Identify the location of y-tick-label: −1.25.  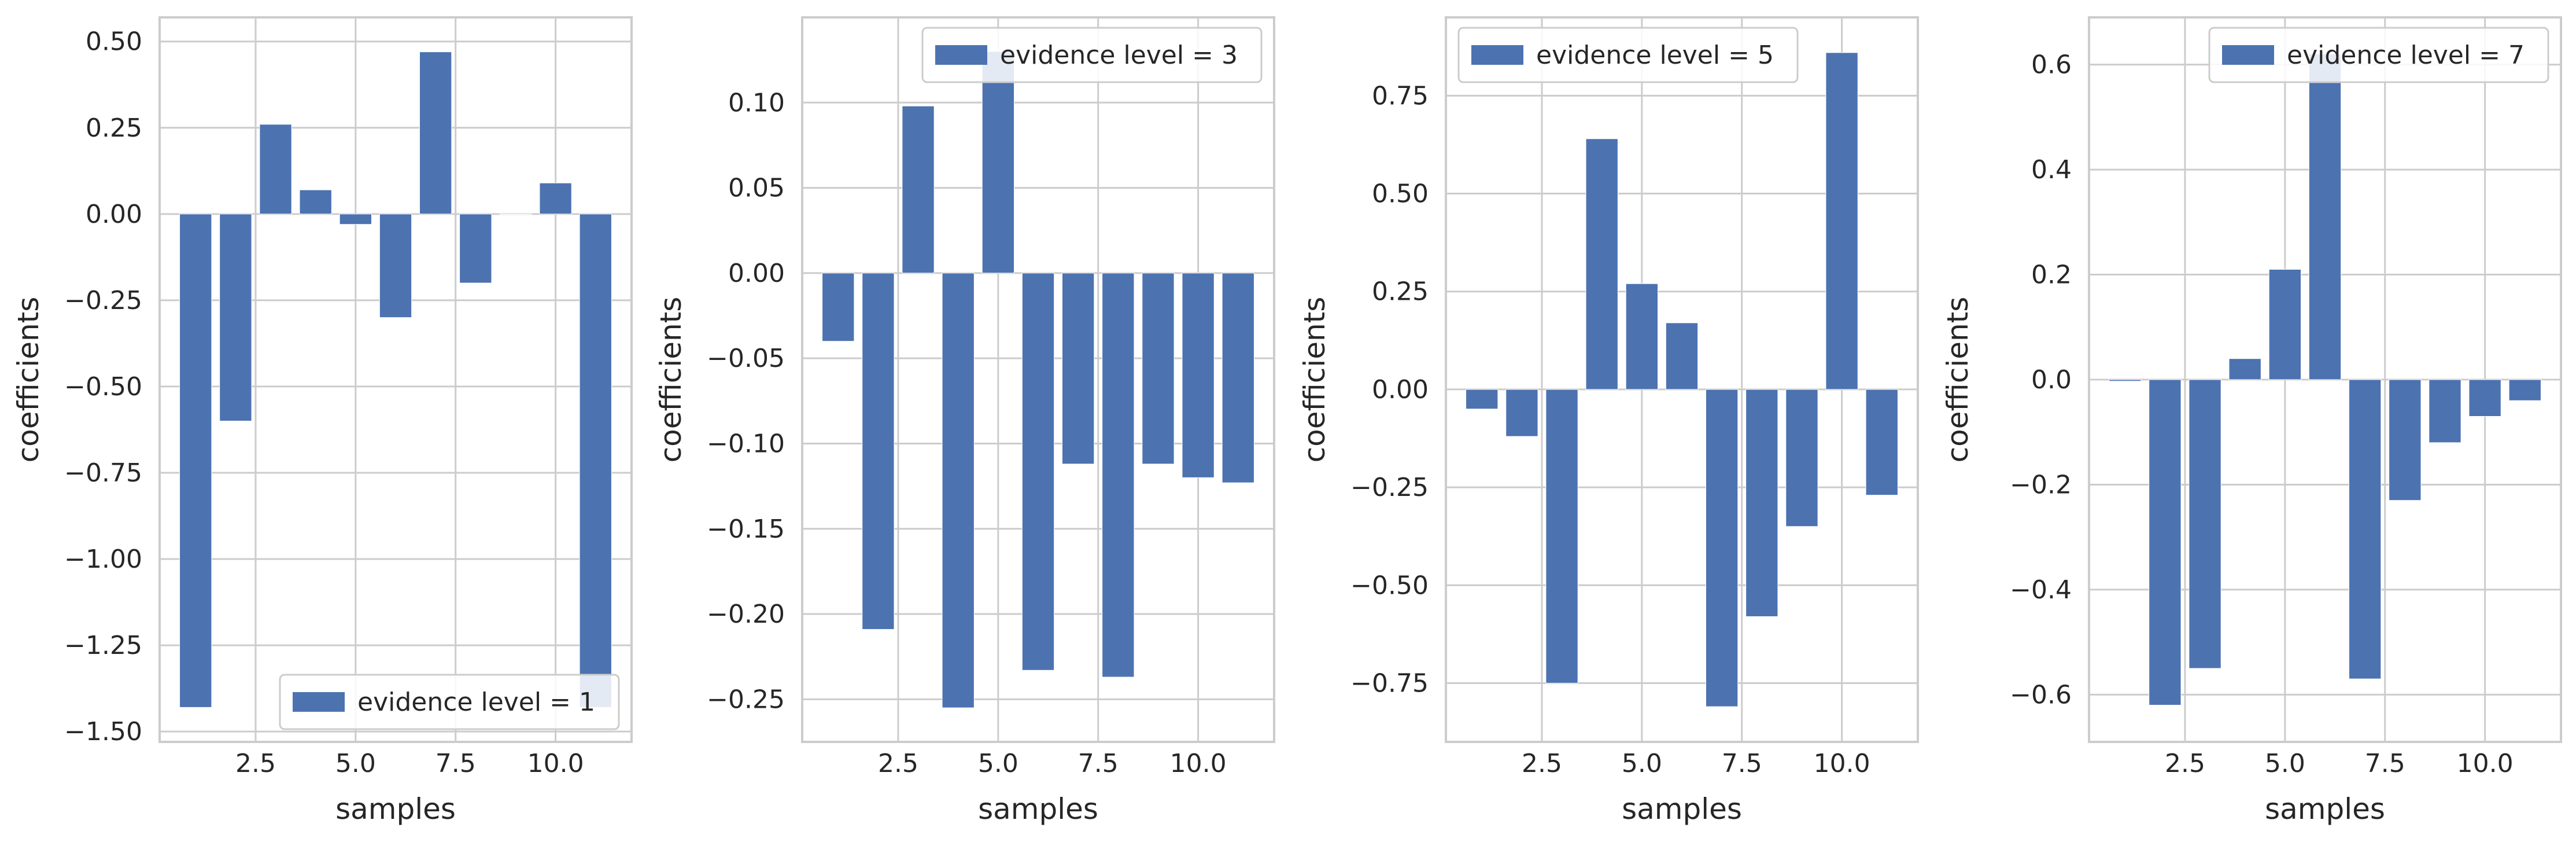
(103, 646).